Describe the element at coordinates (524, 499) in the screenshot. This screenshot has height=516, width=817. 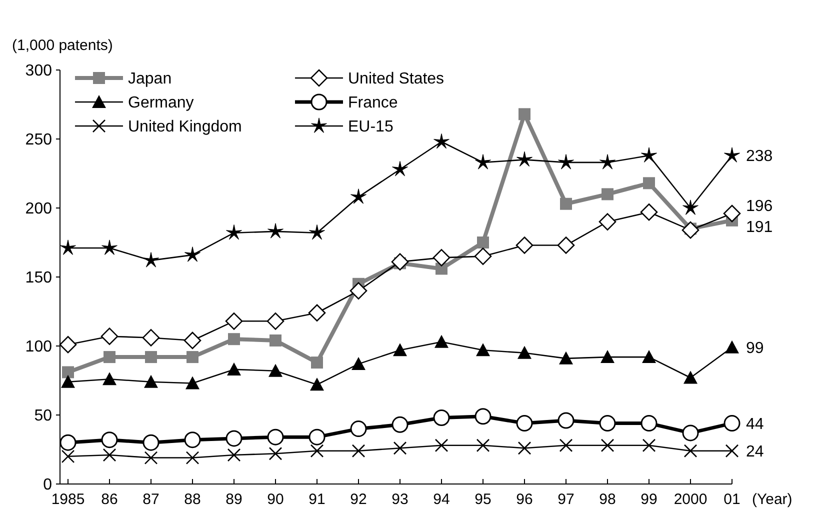
I see `x-tick-label: 96` at that location.